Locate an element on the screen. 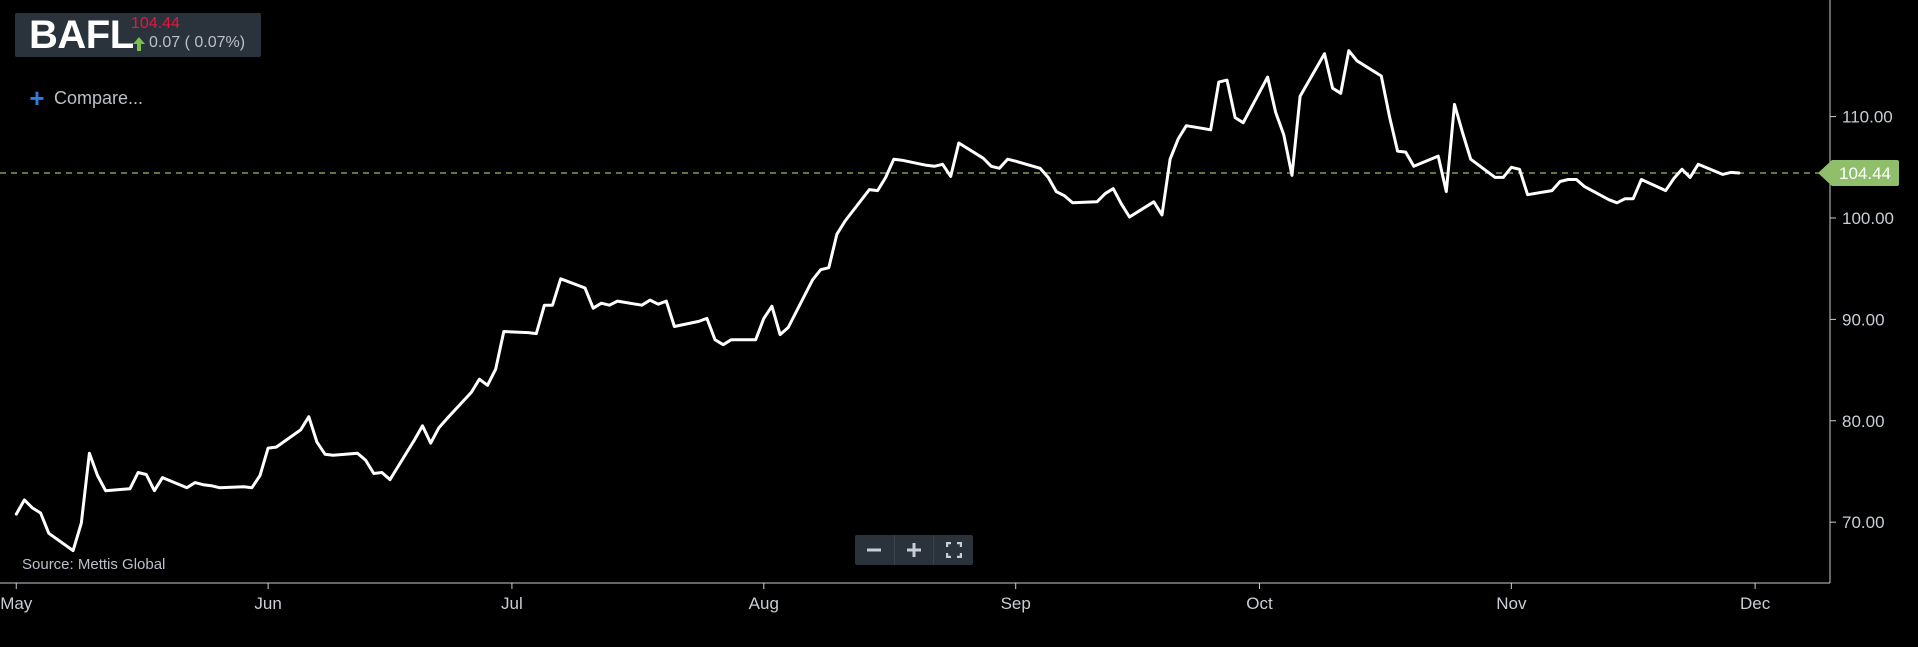  arrow-up-icon is located at coordinates (139, 44).